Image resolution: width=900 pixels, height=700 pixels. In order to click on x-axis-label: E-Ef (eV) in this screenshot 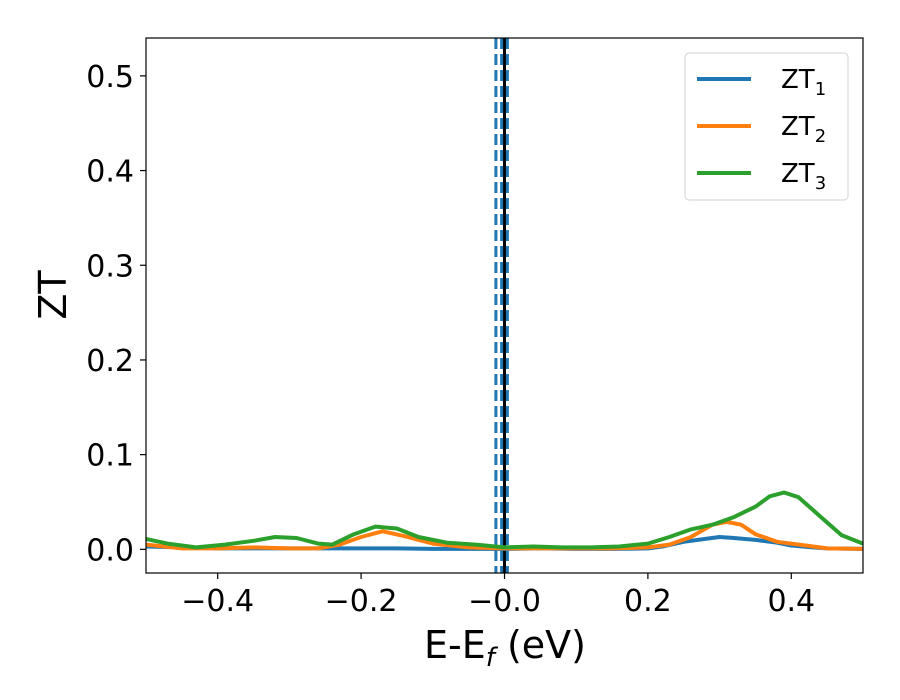, I will do `click(505, 648)`.